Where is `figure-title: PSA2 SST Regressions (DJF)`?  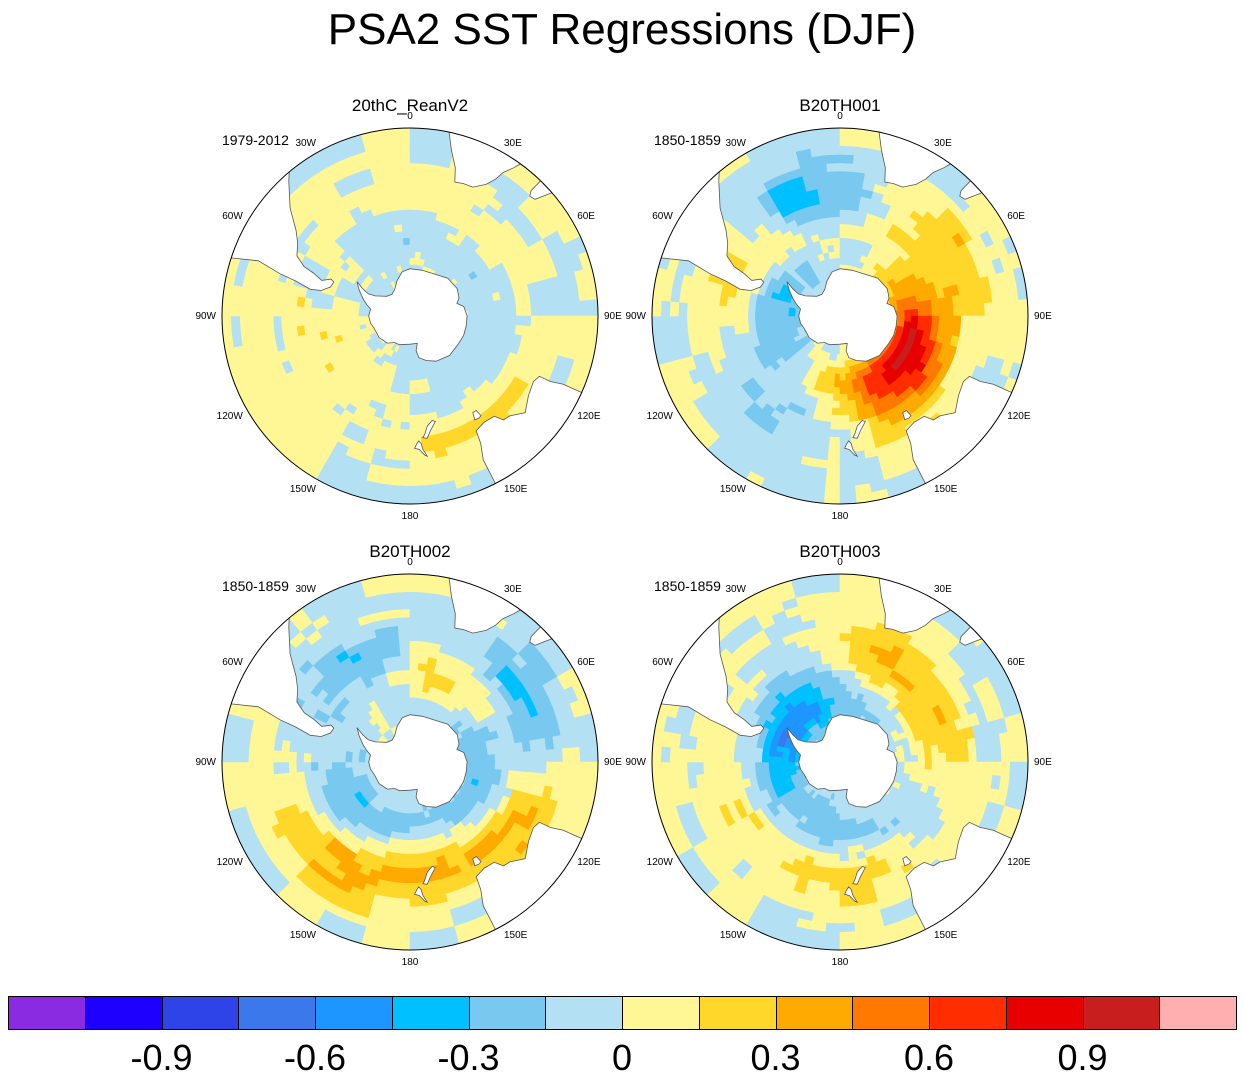 figure-title: PSA2 SST Regressions (DJF) is located at coordinates (622, 29).